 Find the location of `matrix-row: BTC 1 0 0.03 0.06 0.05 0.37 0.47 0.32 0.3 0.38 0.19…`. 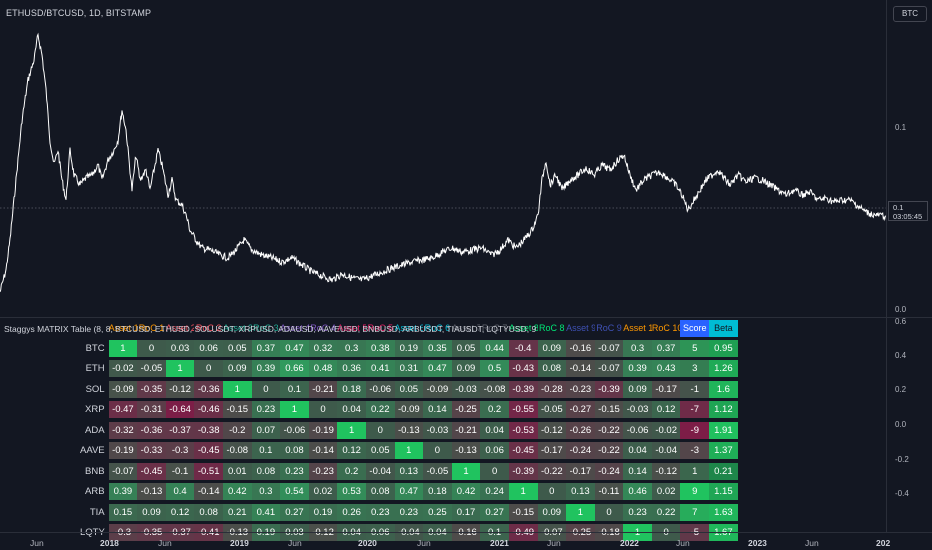

matrix-row: BTC 1 0 0.03 0.06 0.05 0.37 0.47 0.32 0.3 0.38 0.19… is located at coordinates (409, 348).